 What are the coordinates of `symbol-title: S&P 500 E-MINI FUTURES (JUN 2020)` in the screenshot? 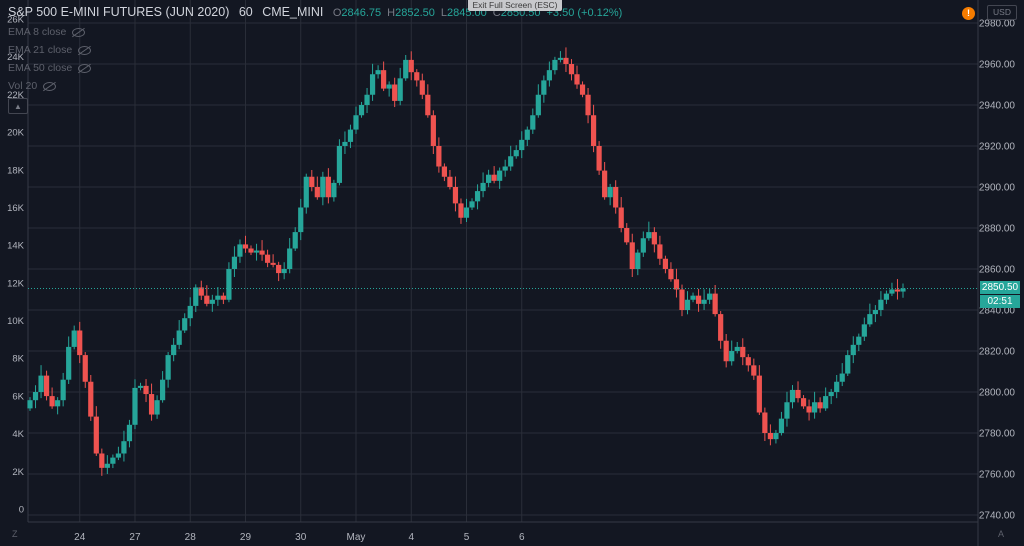 It's located at (119, 12).